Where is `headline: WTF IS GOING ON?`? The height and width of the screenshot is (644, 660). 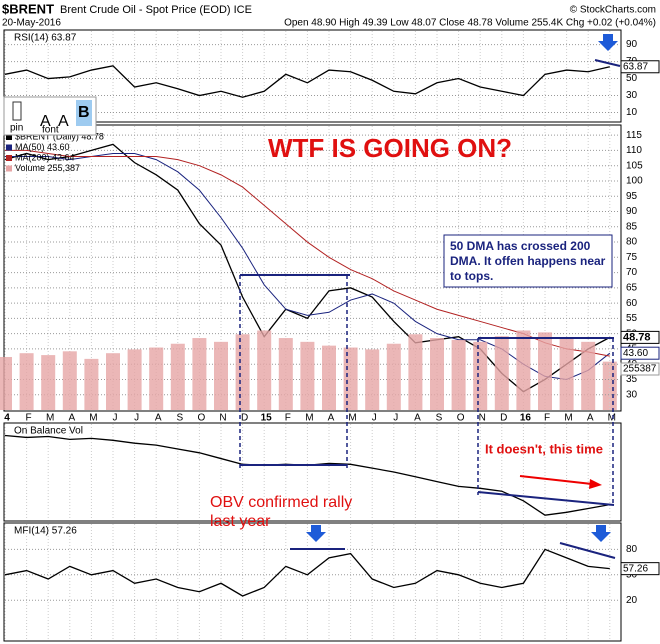
headline: WTF IS GOING ON? is located at coordinates (390, 148).